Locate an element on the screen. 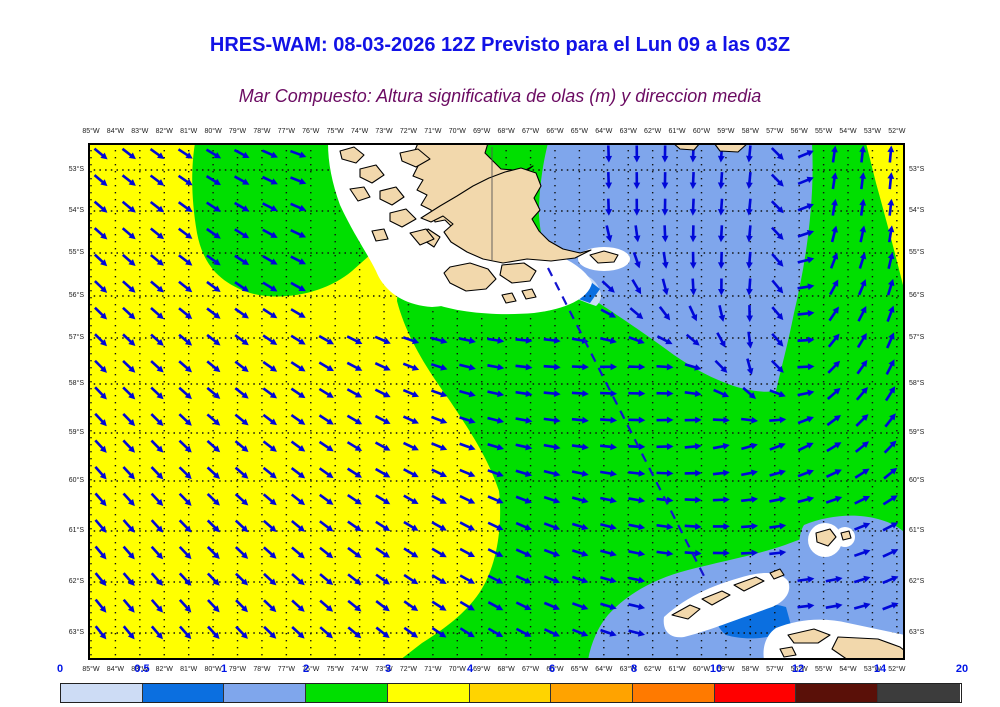 The image size is (1000, 707). lon-label-top: 79°W is located at coordinates (237, 131).